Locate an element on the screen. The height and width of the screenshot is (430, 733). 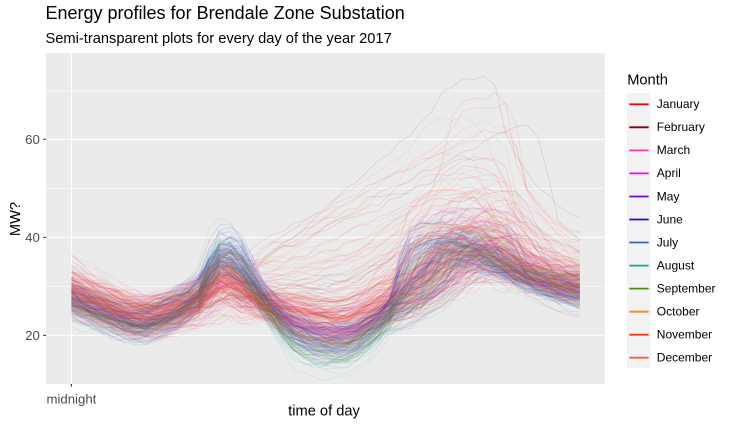
svg-text: midnight is located at coordinates (71, 399).